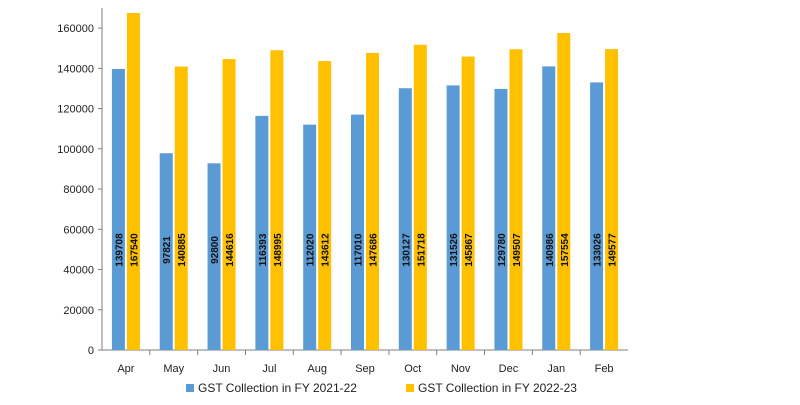 The width and height of the screenshot is (800, 405). What do you see at coordinates (454, 250) in the screenshot?
I see `data-label: 131526` at bounding box center [454, 250].